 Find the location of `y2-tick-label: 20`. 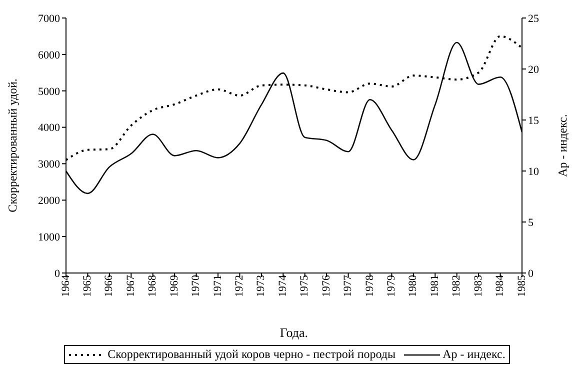

y2-tick-label: 20 is located at coordinates (534, 70).